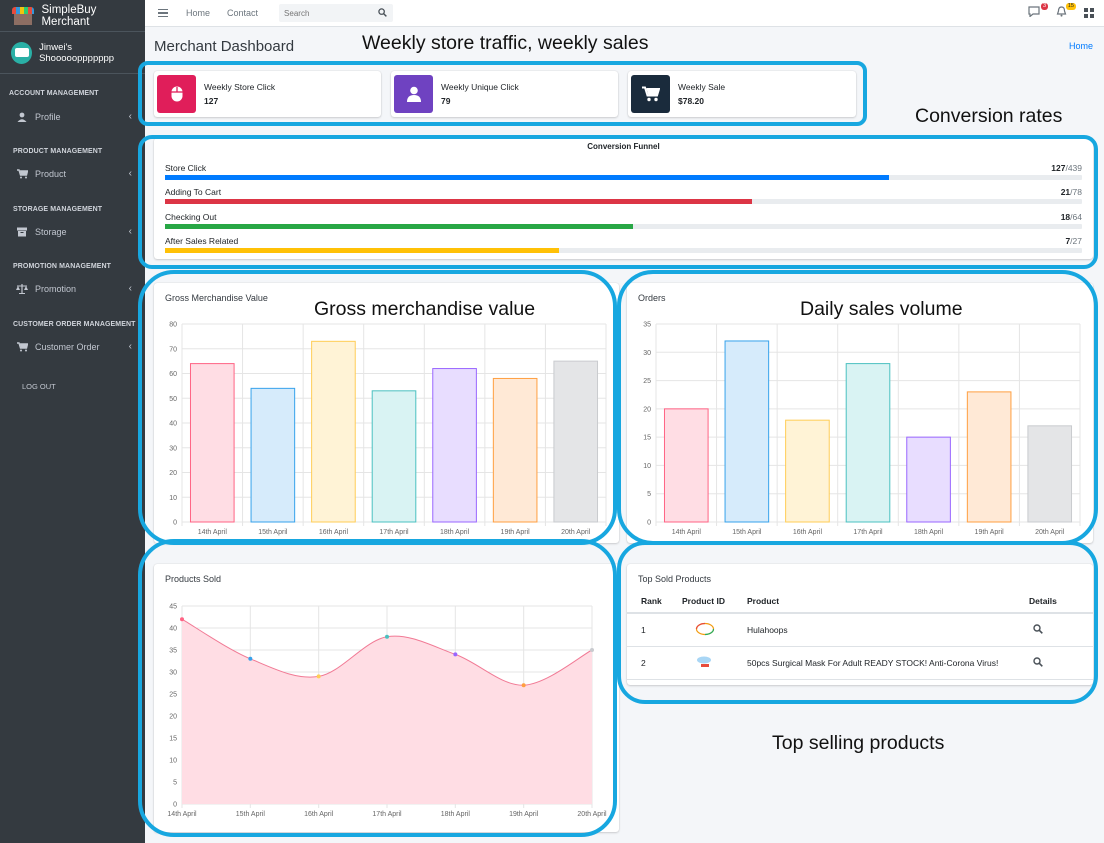 The height and width of the screenshot is (843, 1104). Describe the element at coordinates (1044, 6) in the screenshot. I see `messages-badge: 3` at that location.